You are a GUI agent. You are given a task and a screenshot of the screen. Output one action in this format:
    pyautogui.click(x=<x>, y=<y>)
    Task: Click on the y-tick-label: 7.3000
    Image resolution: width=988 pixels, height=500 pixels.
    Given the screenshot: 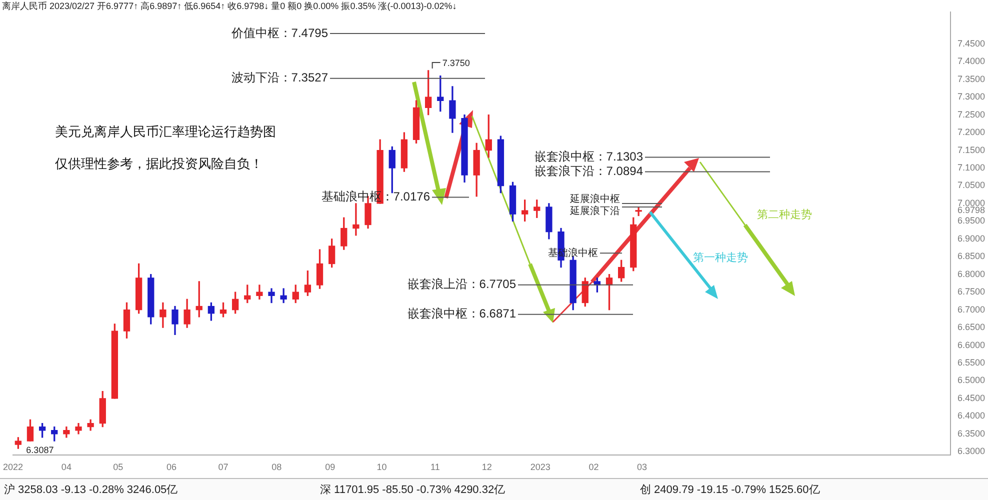 What is the action you would take?
    pyautogui.click(x=971, y=97)
    